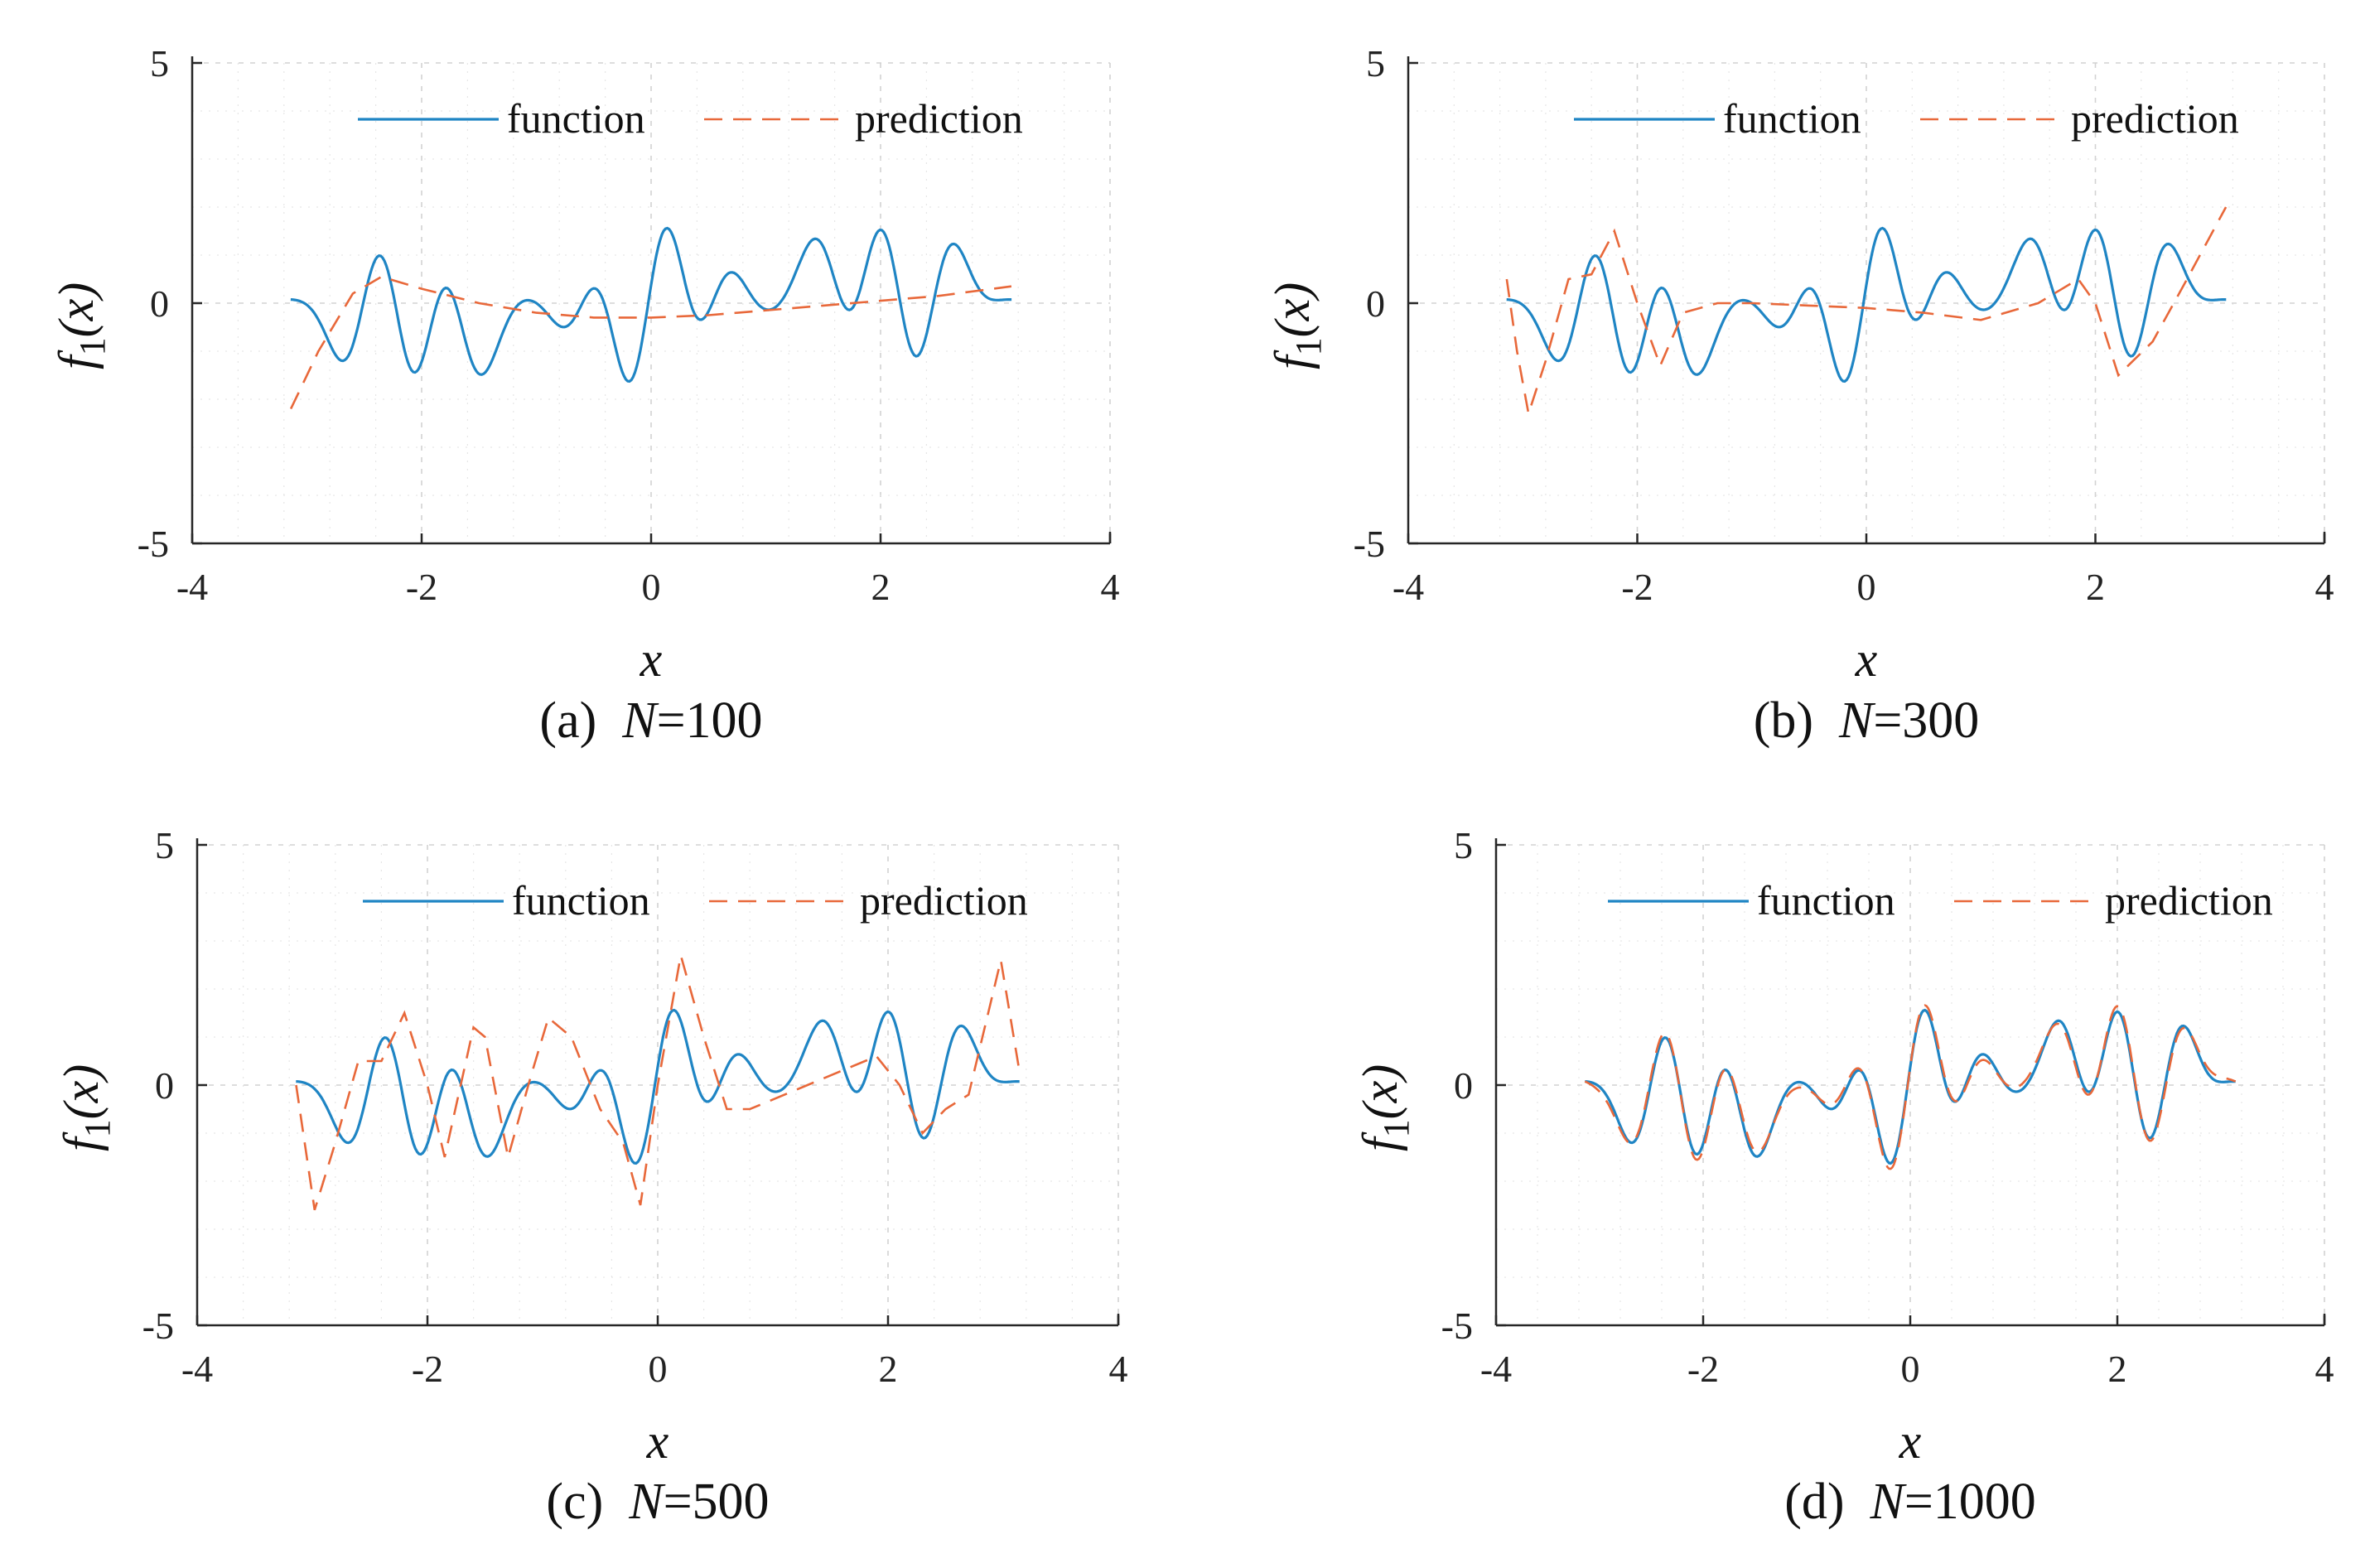 The width and height of the screenshot is (2370, 1568). What do you see at coordinates (1814, 1502) in the screenshot?
I see `caption-label: (d)` at bounding box center [1814, 1502].